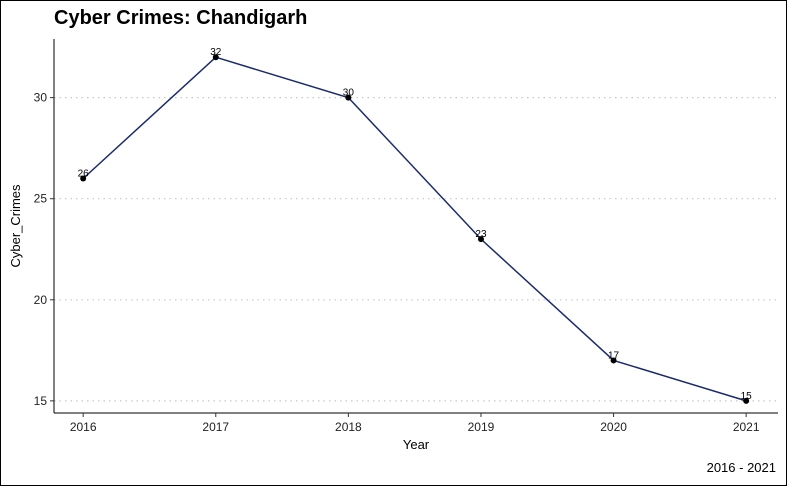 This screenshot has height=487, width=787. I want to click on chart-caption: 2016 - 2021, so click(741, 467).